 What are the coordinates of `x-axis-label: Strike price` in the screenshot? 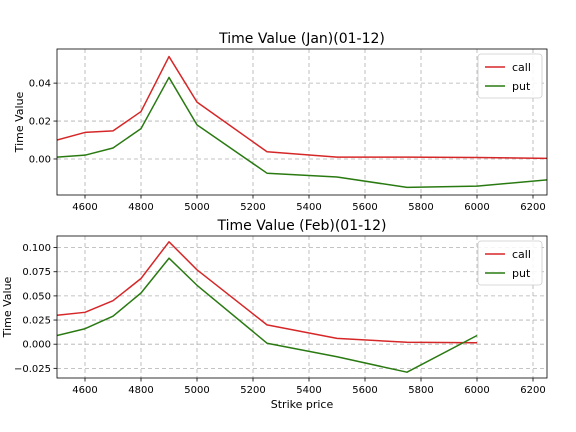 It's located at (302, 404).